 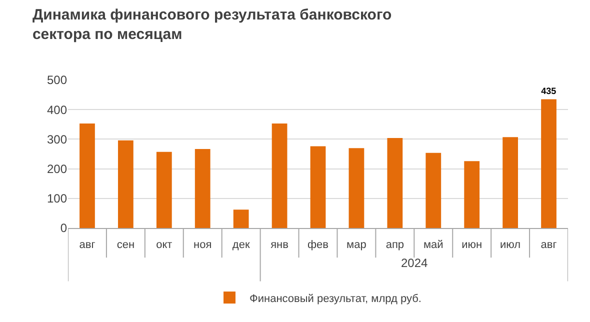 What do you see at coordinates (336, 298) in the screenshot?
I see `legend-label: Финансовый результат, млрд руб.` at bounding box center [336, 298].